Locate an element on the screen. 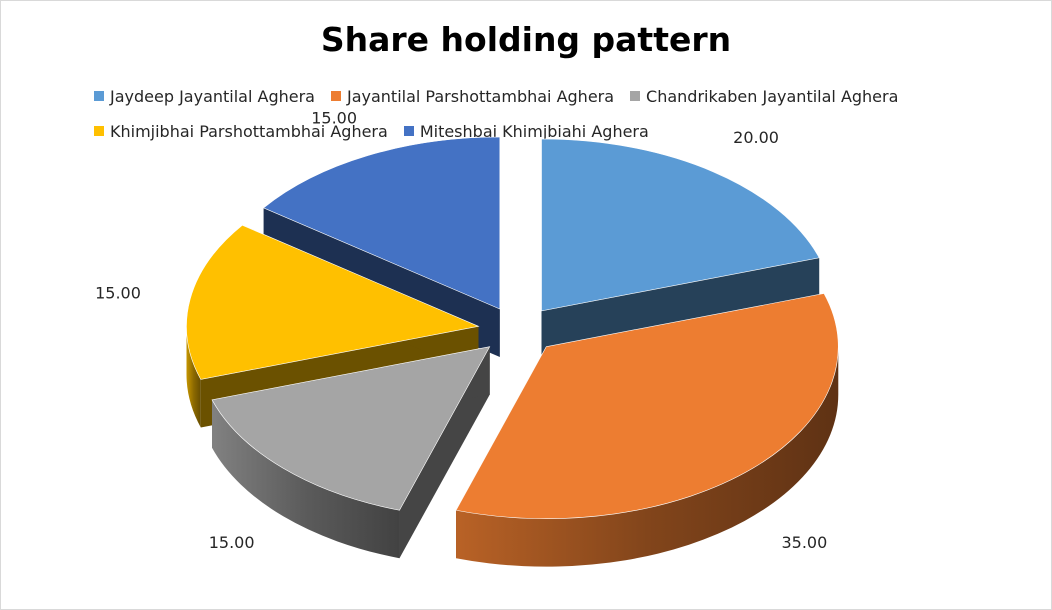 Image resolution: width=1052 pixels, height=610 pixels. chart-title: Share holding pattern is located at coordinates (526, 39).